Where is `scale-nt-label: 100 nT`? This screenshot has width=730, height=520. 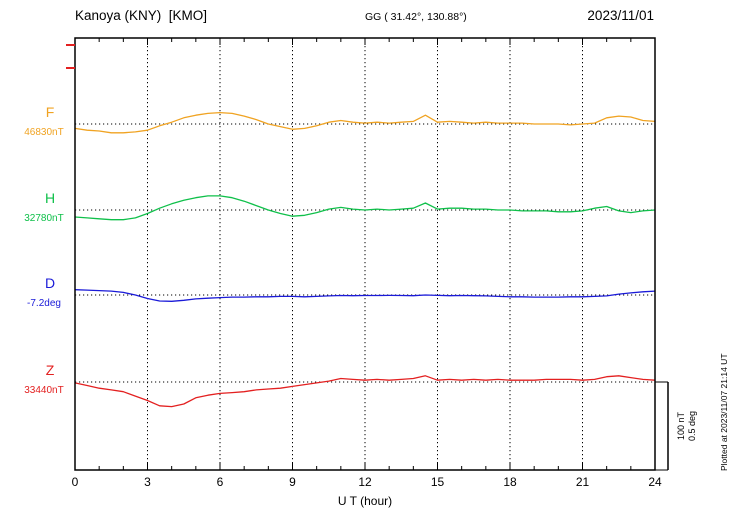
scale-nt-label: 100 nT is located at coordinates (681, 426).